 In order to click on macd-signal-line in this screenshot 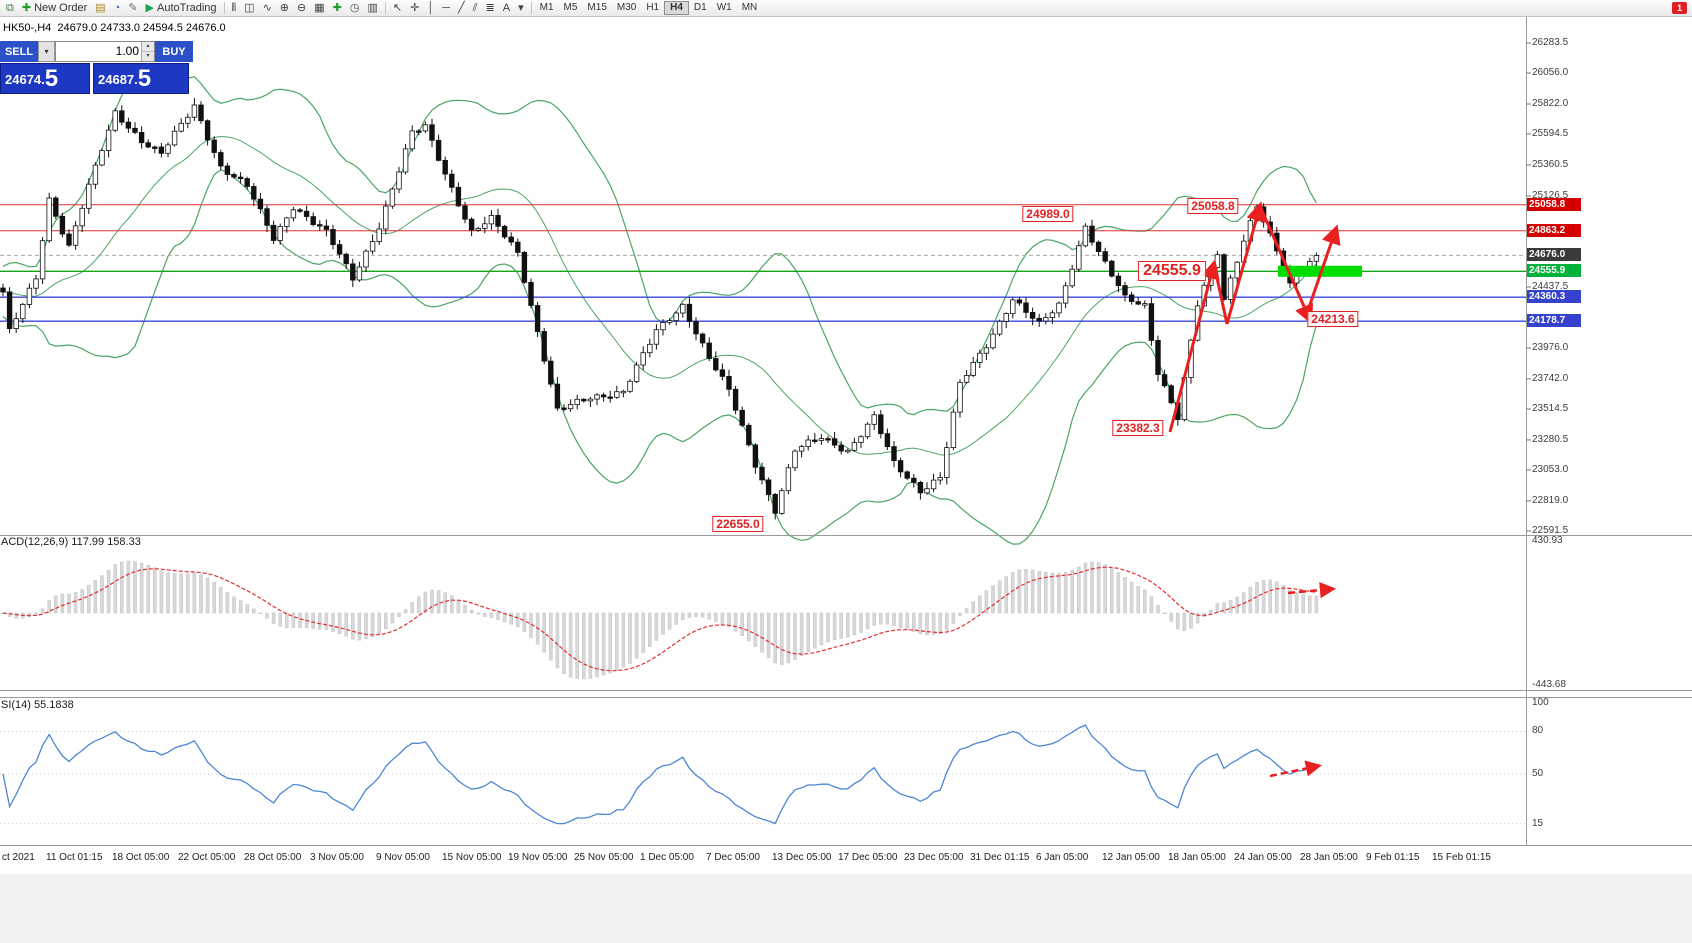, I will do `click(659, 619)`.